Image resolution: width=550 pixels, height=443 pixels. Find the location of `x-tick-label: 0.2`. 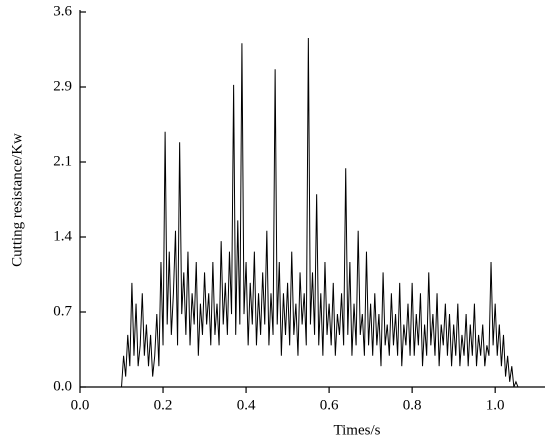

x-tick-label: 0.2 is located at coordinates (163, 405).